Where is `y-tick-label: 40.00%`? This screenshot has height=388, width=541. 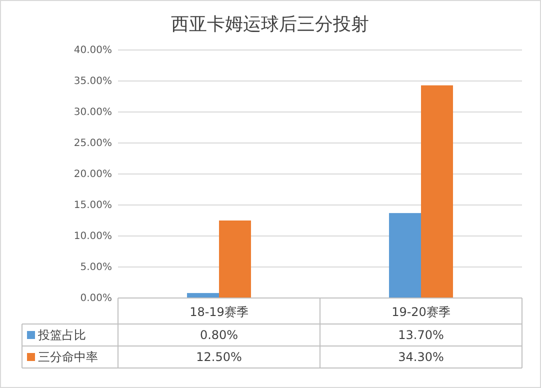 y-tick-label: 40.00% is located at coordinates (93, 50).